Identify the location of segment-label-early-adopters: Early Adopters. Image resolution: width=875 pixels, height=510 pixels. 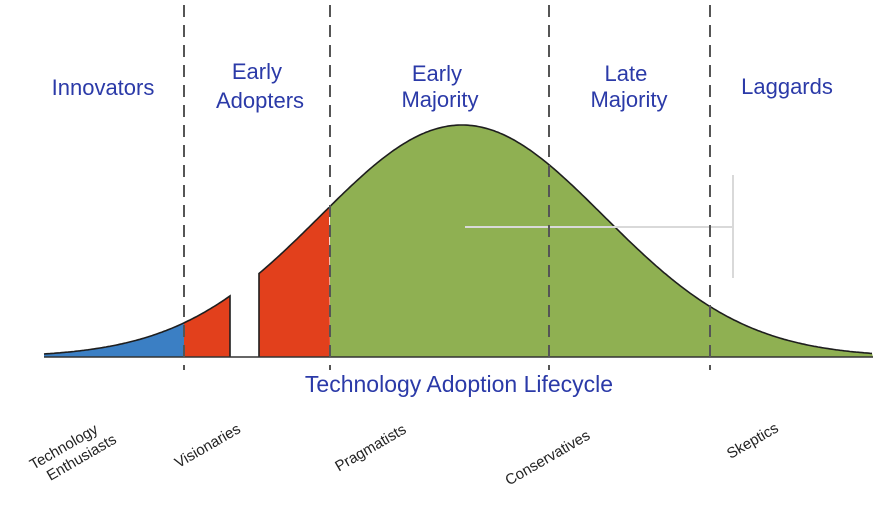
(260, 86).